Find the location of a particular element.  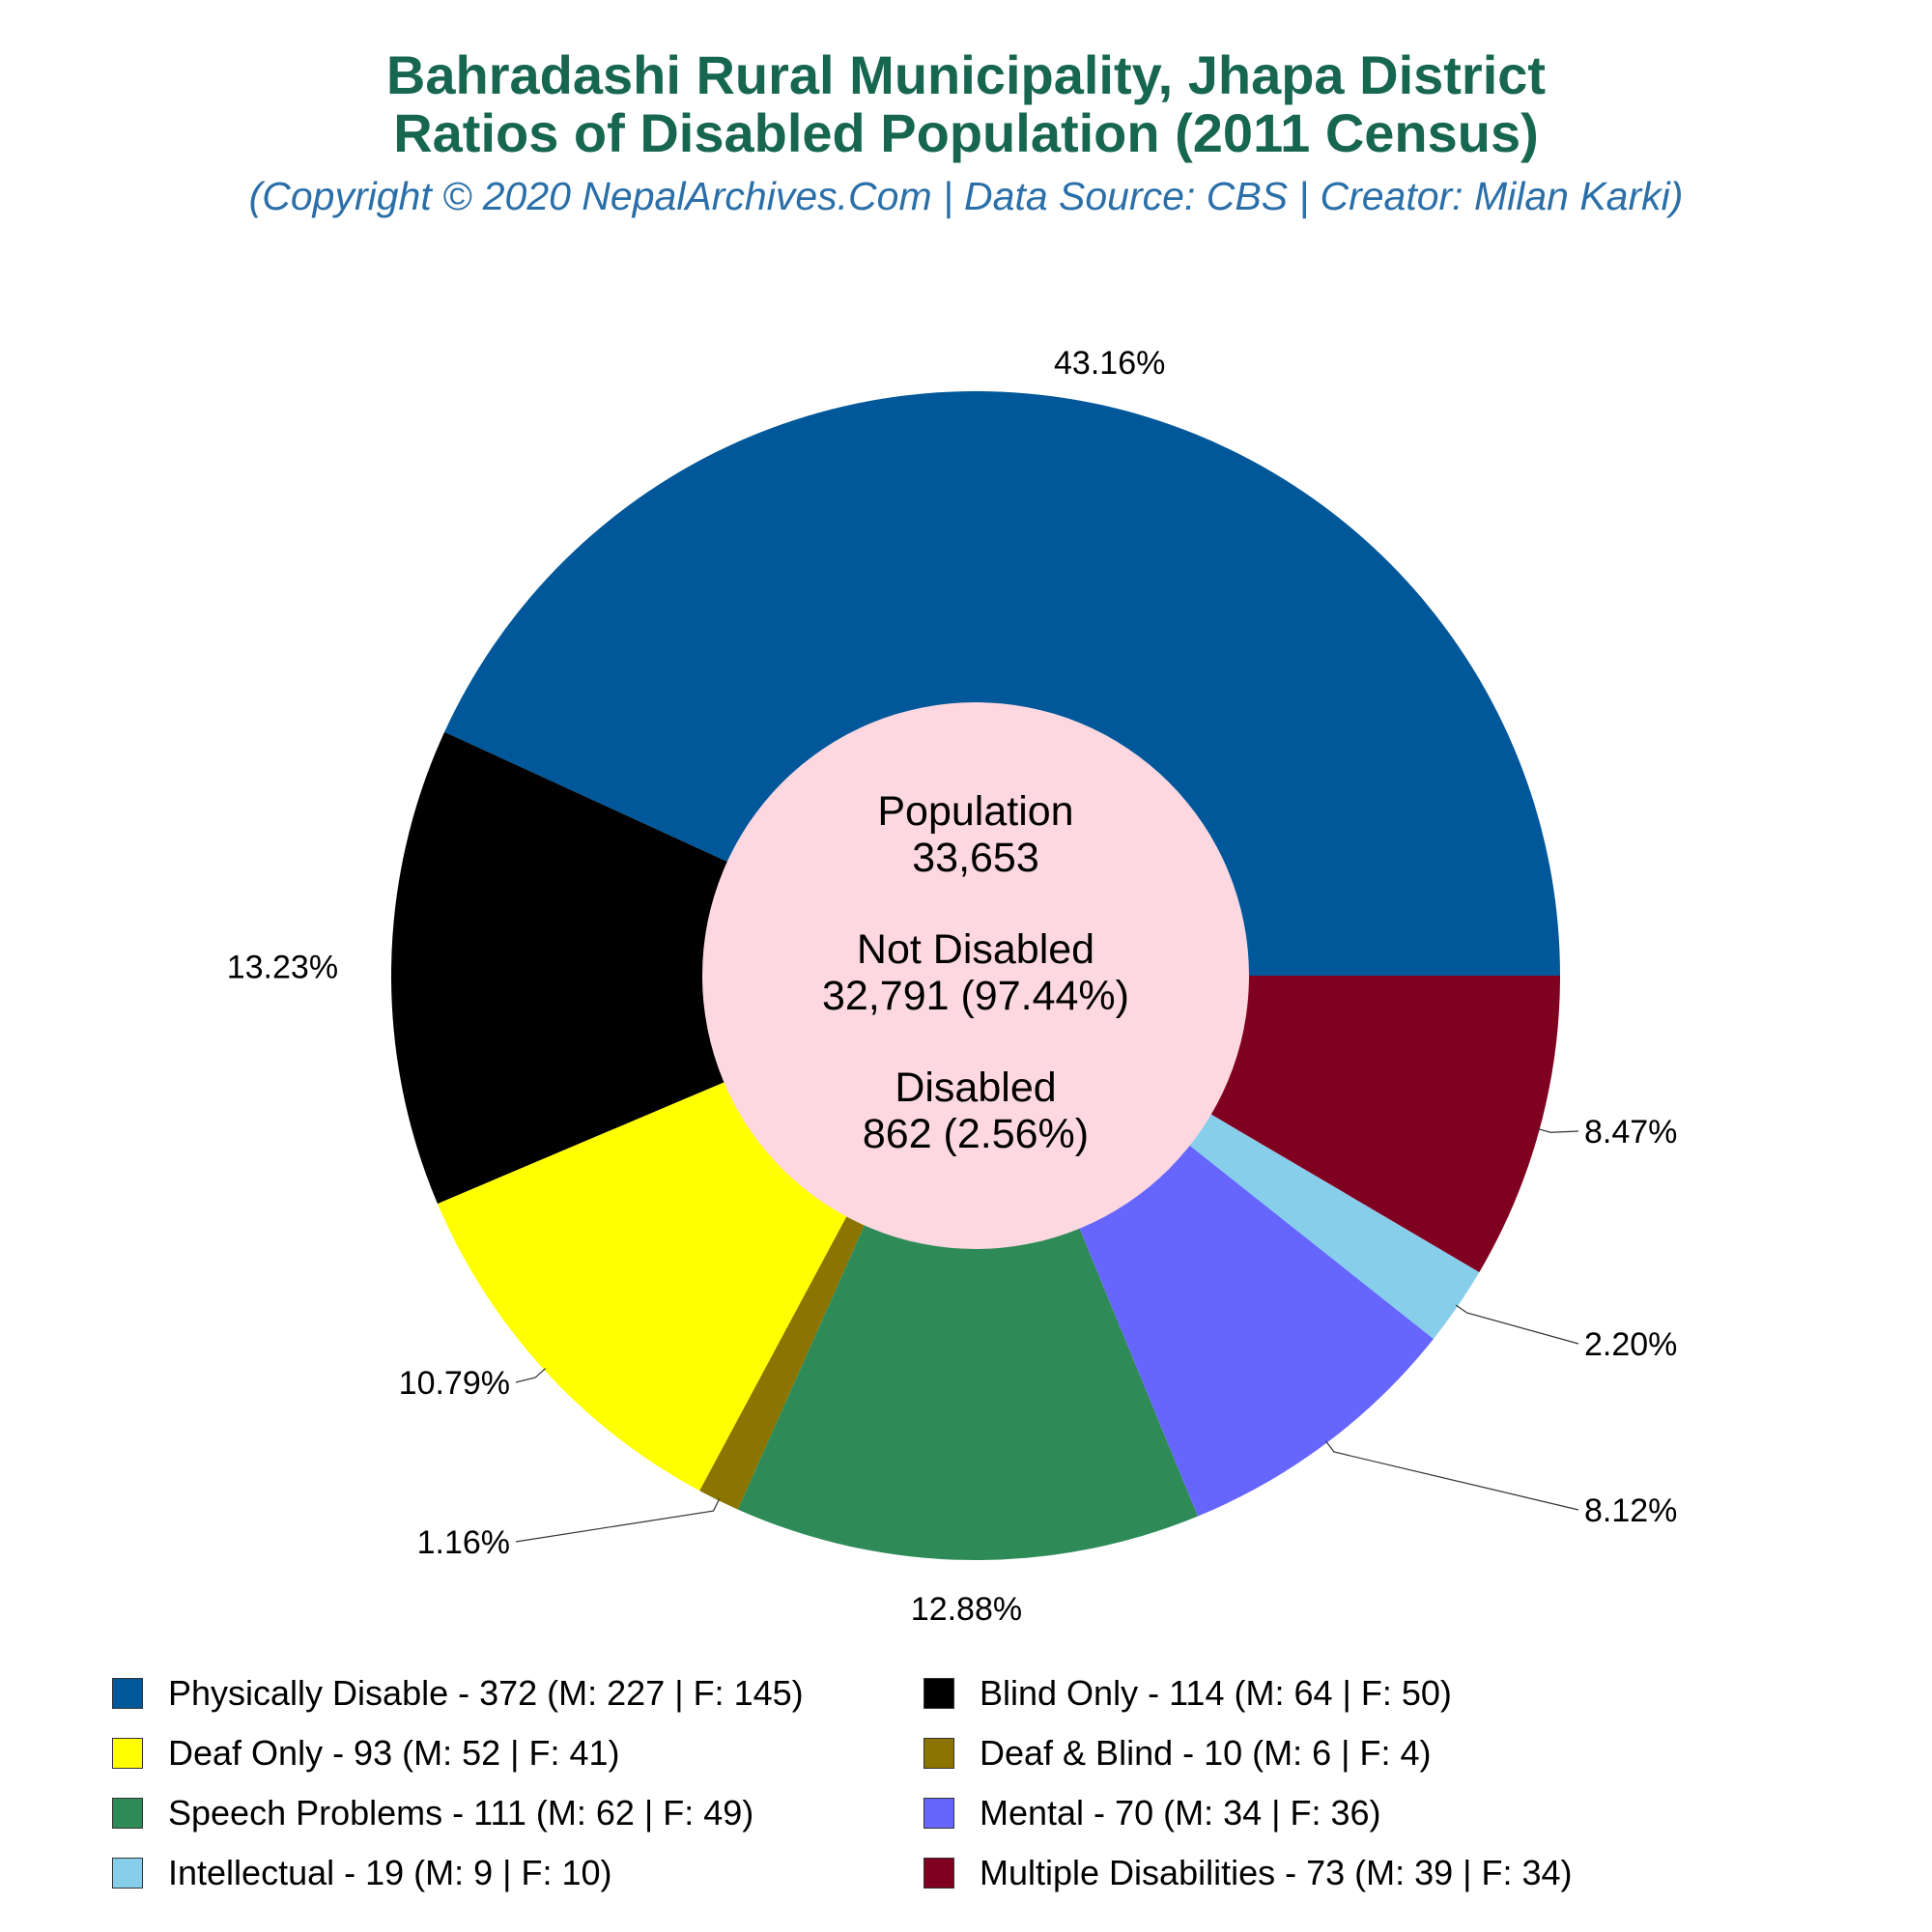

slice-percent-label: 8.47% is located at coordinates (1630, 1132).